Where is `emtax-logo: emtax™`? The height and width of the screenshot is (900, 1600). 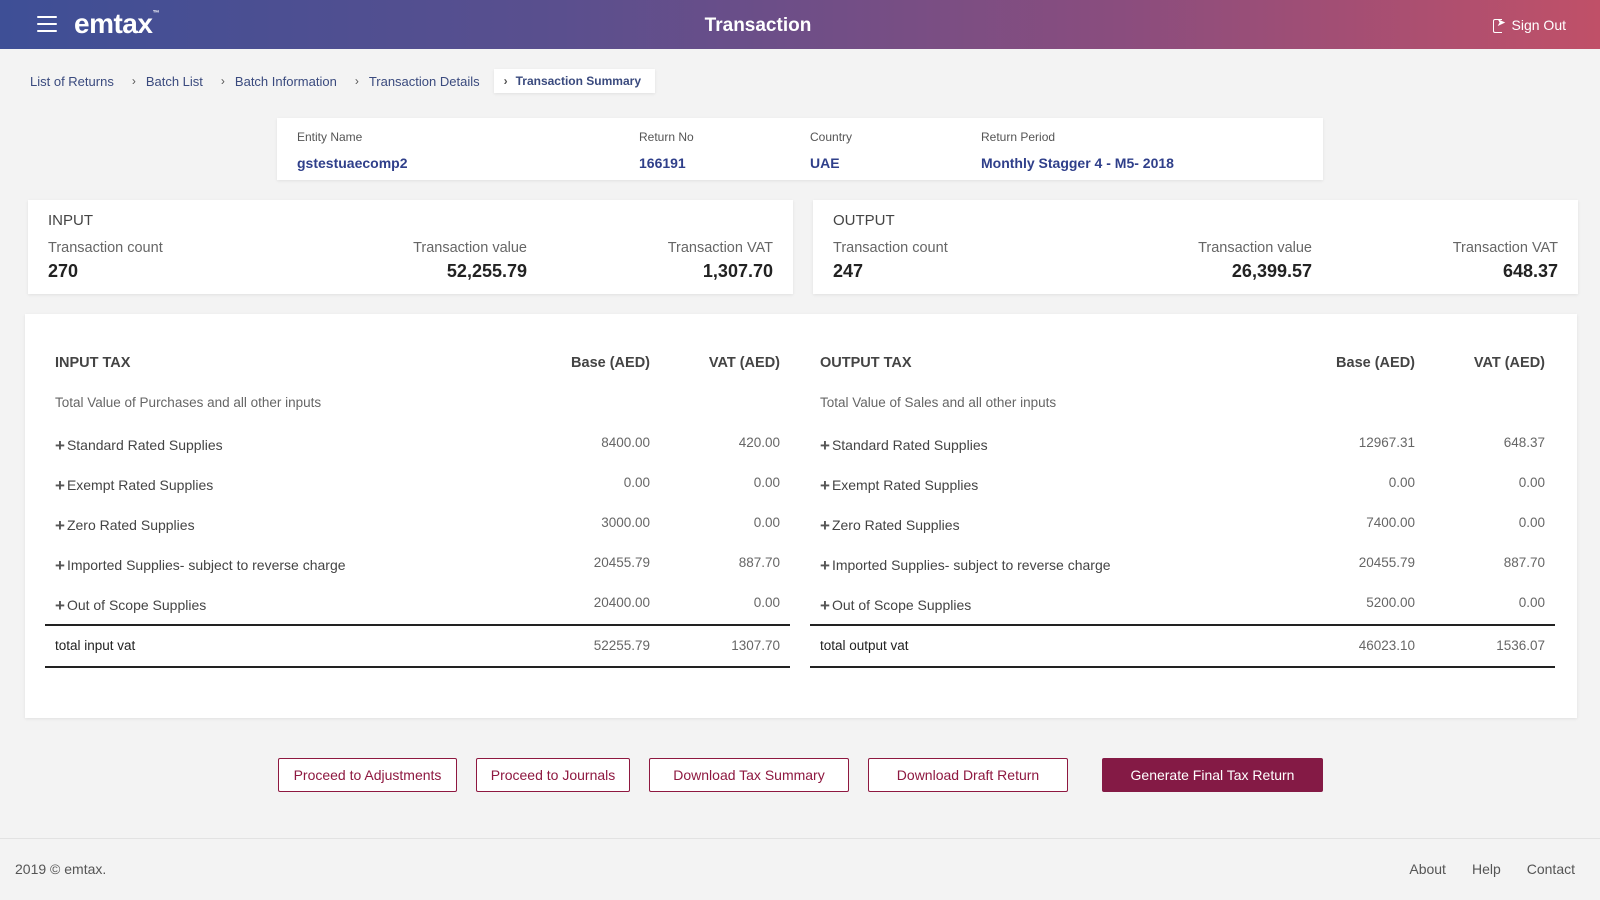
emtax-logo: emtax™ is located at coordinates (116, 23).